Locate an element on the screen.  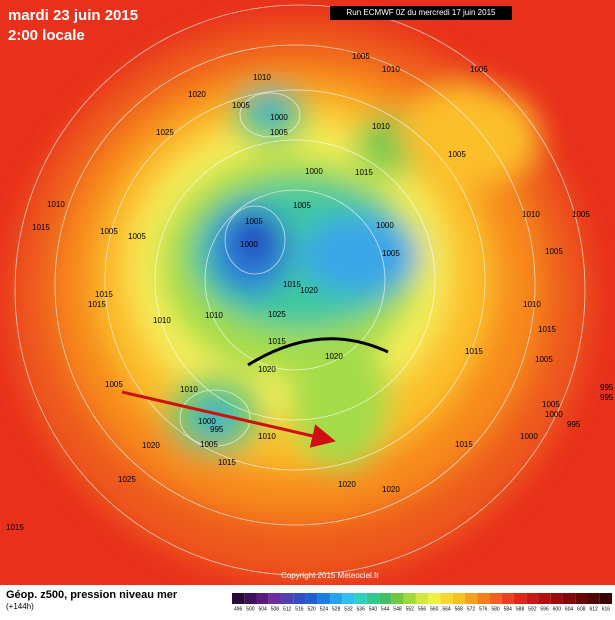
legend-label: 524 is located at coordinates (324, 609).